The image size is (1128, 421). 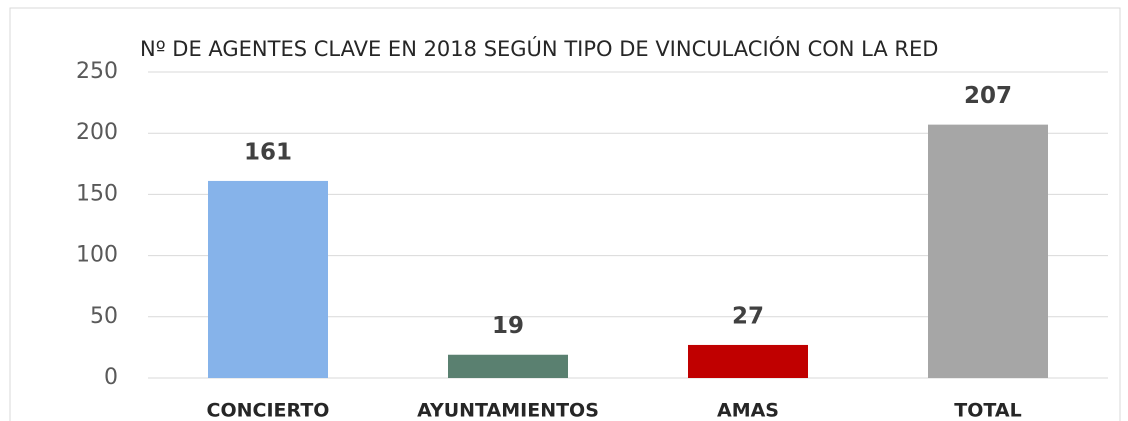 I want to click on x-tick-label: AMAS, so click(x=748, y=410).